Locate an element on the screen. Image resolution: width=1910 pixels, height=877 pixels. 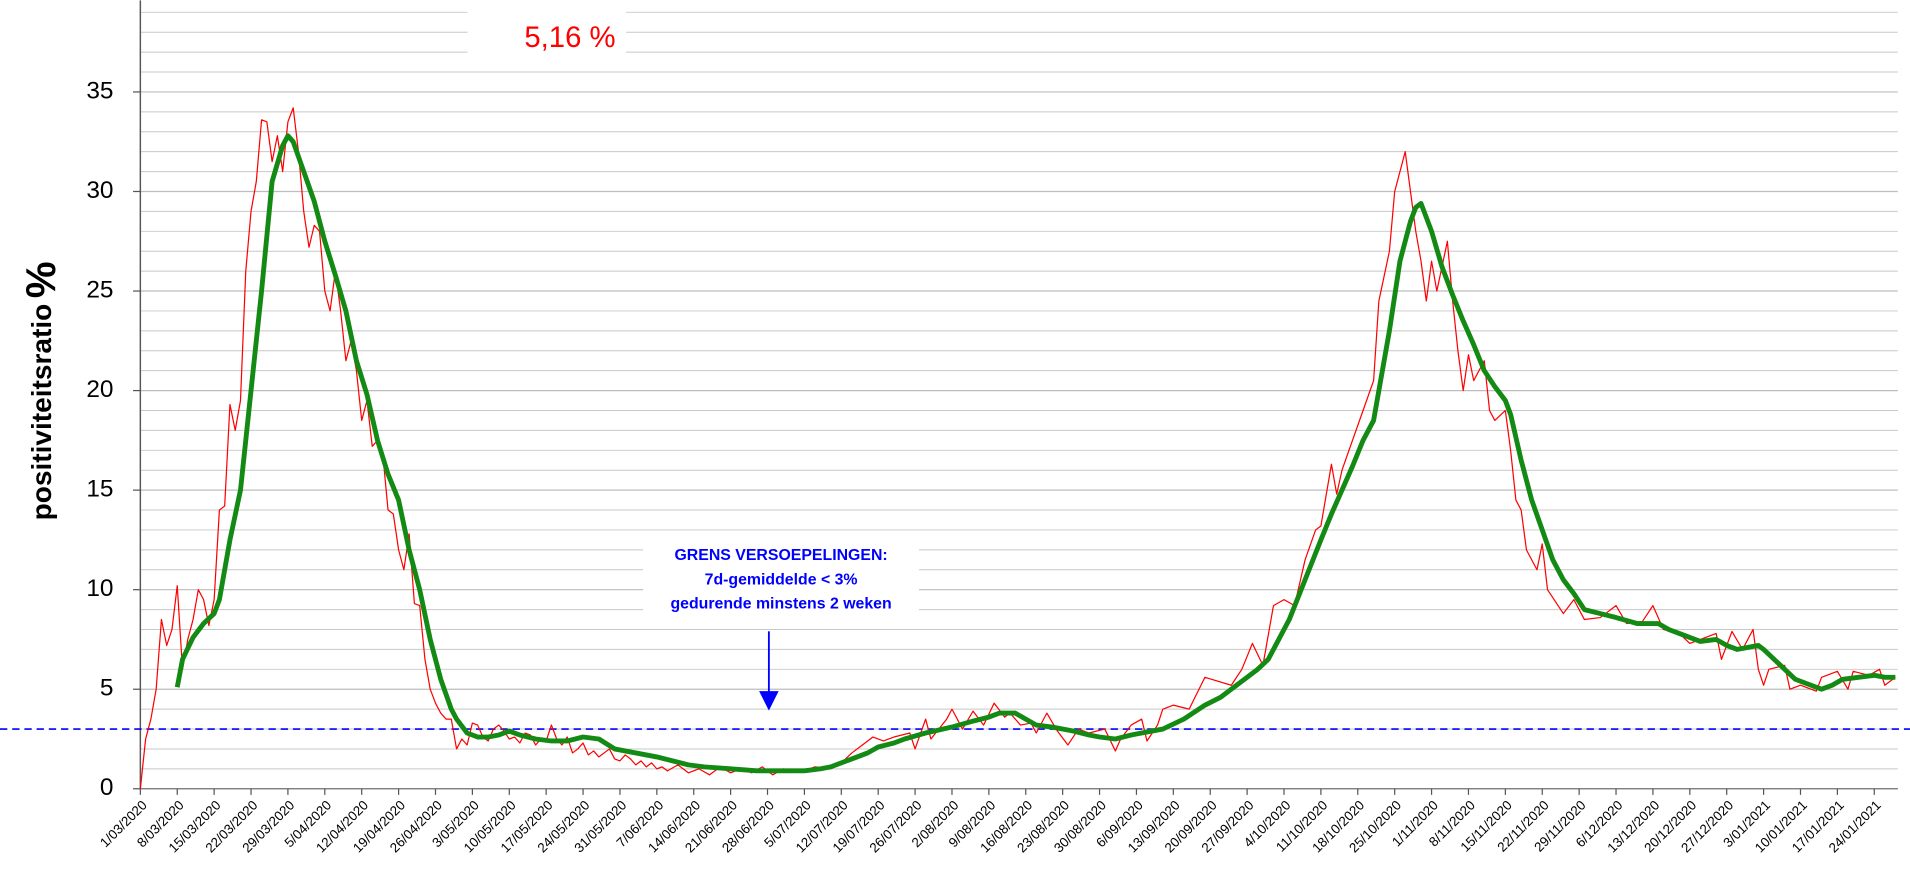
y-tick-label: 25 is located at coordinates (99, 289).